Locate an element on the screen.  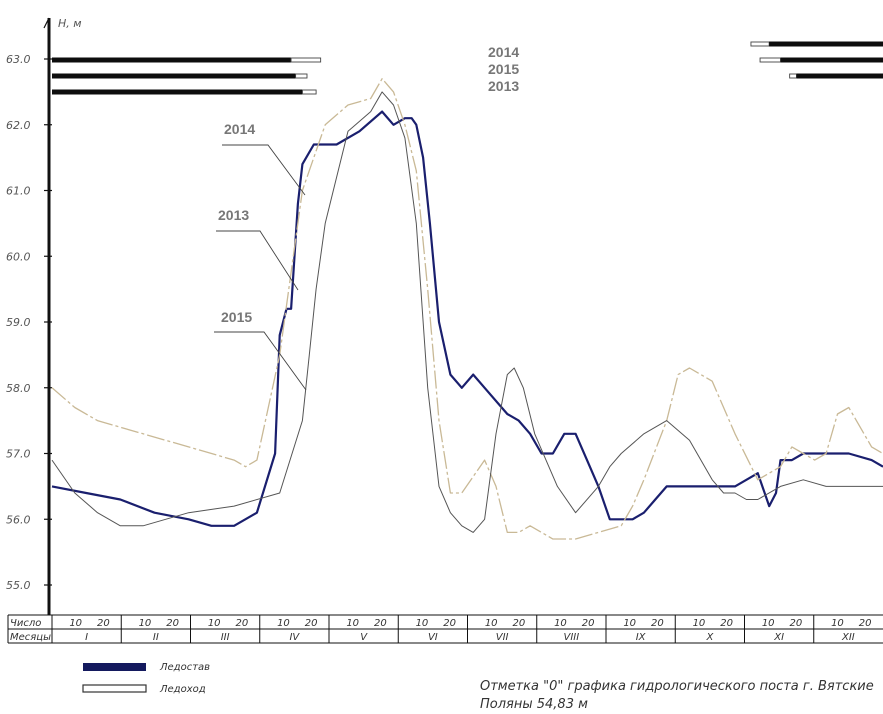
y-tick-label: 56.0 is located at coordinates (18, 519).